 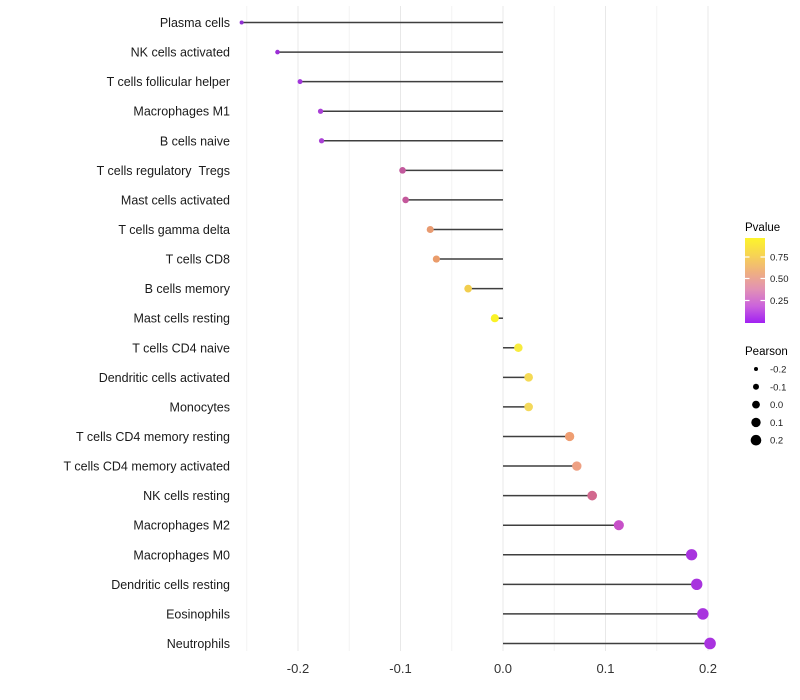 I want to click on legend-pearson-title: Pearson, so click(x=766, y=352).